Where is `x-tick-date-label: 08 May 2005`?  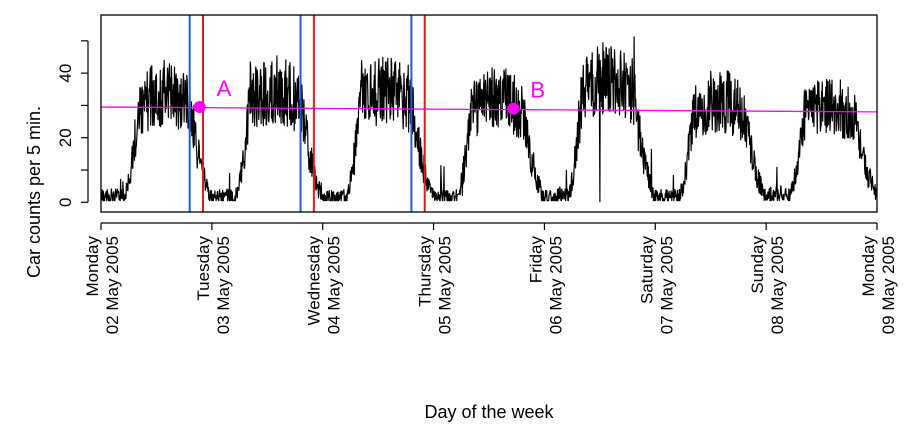 x-tick-date-label: 08 May 2005 is located at coordinates (777, 285).